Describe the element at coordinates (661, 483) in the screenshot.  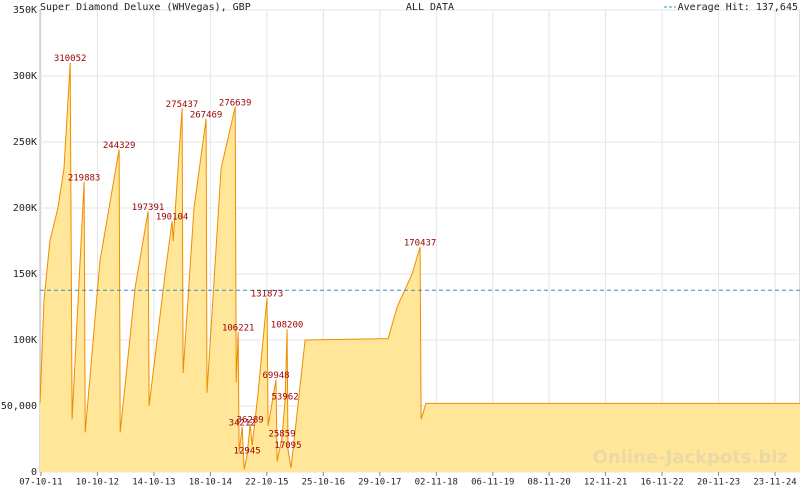
I see `x-tick-label: 16-11-22` at that location.